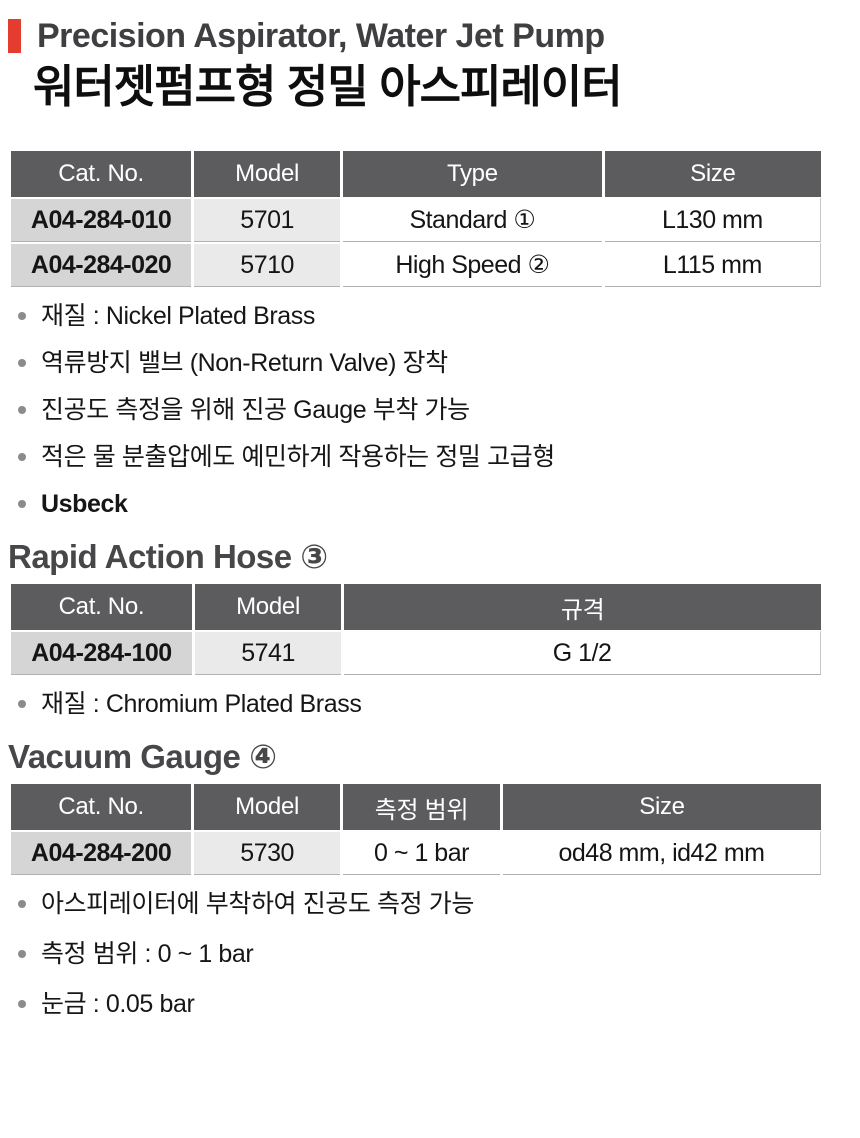 This screenshot has width=860, height=1138. Describe the element at coordinates (472, 219) in the screenshot. I see `type-cell: Standard ①` at that location.